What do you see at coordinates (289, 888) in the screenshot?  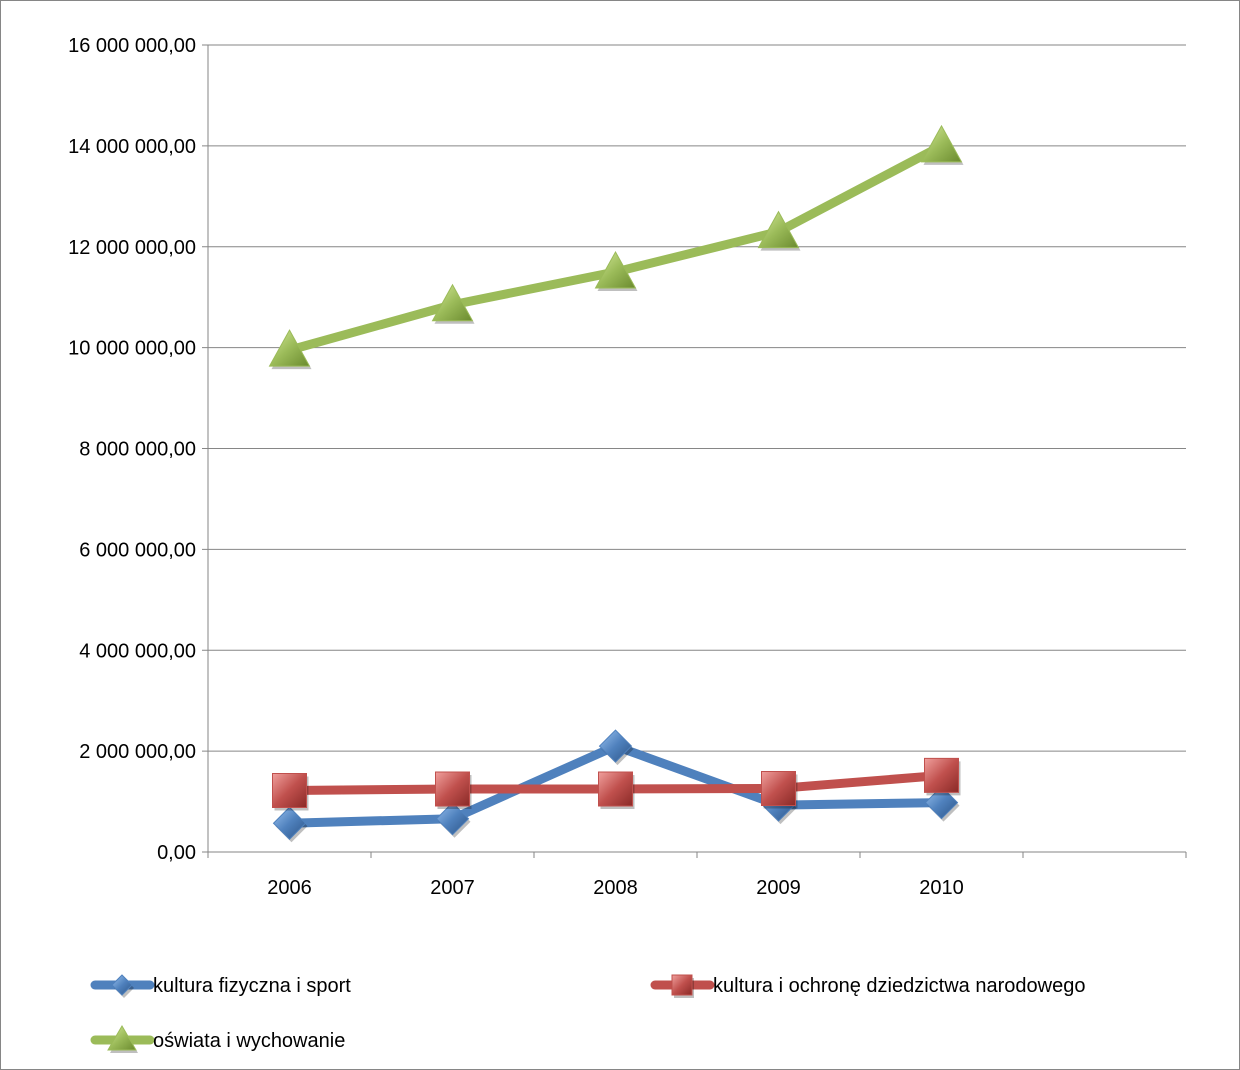 I see `x-tick-label: 2006` at bounding box center [289, 888].